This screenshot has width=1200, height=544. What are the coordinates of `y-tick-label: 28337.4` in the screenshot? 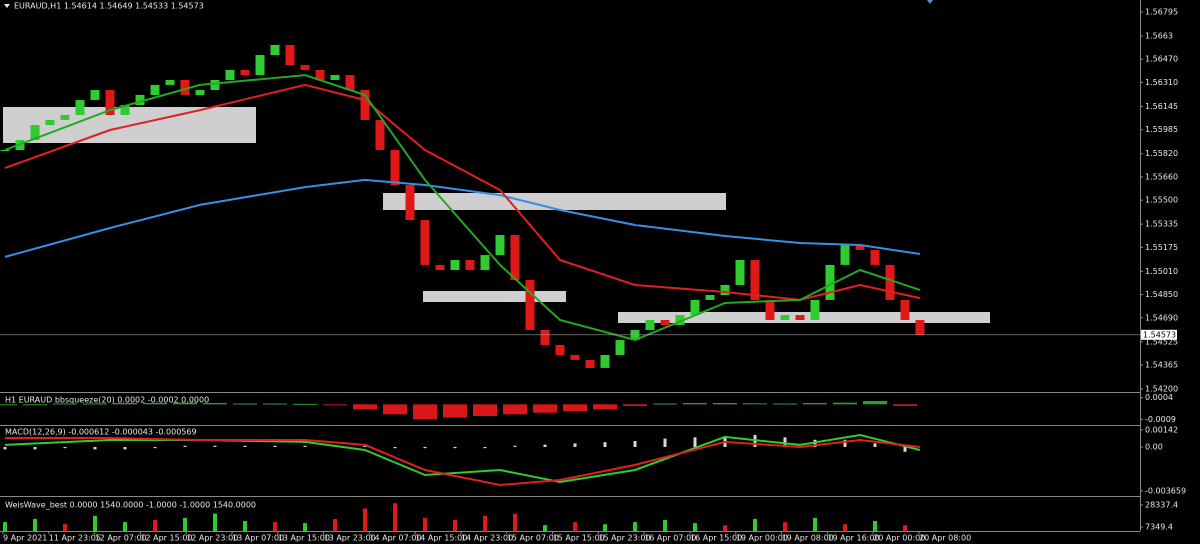 It's located at (1161, 504).